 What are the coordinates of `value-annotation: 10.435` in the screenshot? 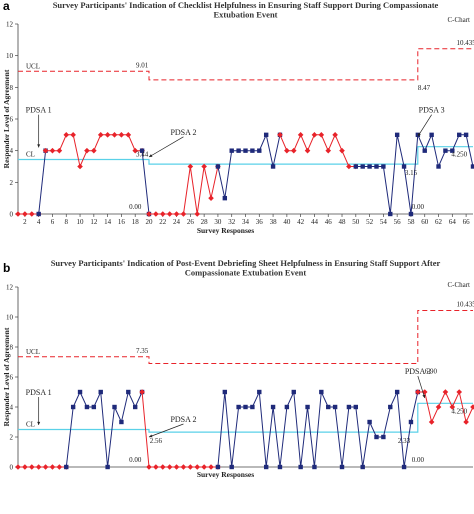 It's located at (465, 43).